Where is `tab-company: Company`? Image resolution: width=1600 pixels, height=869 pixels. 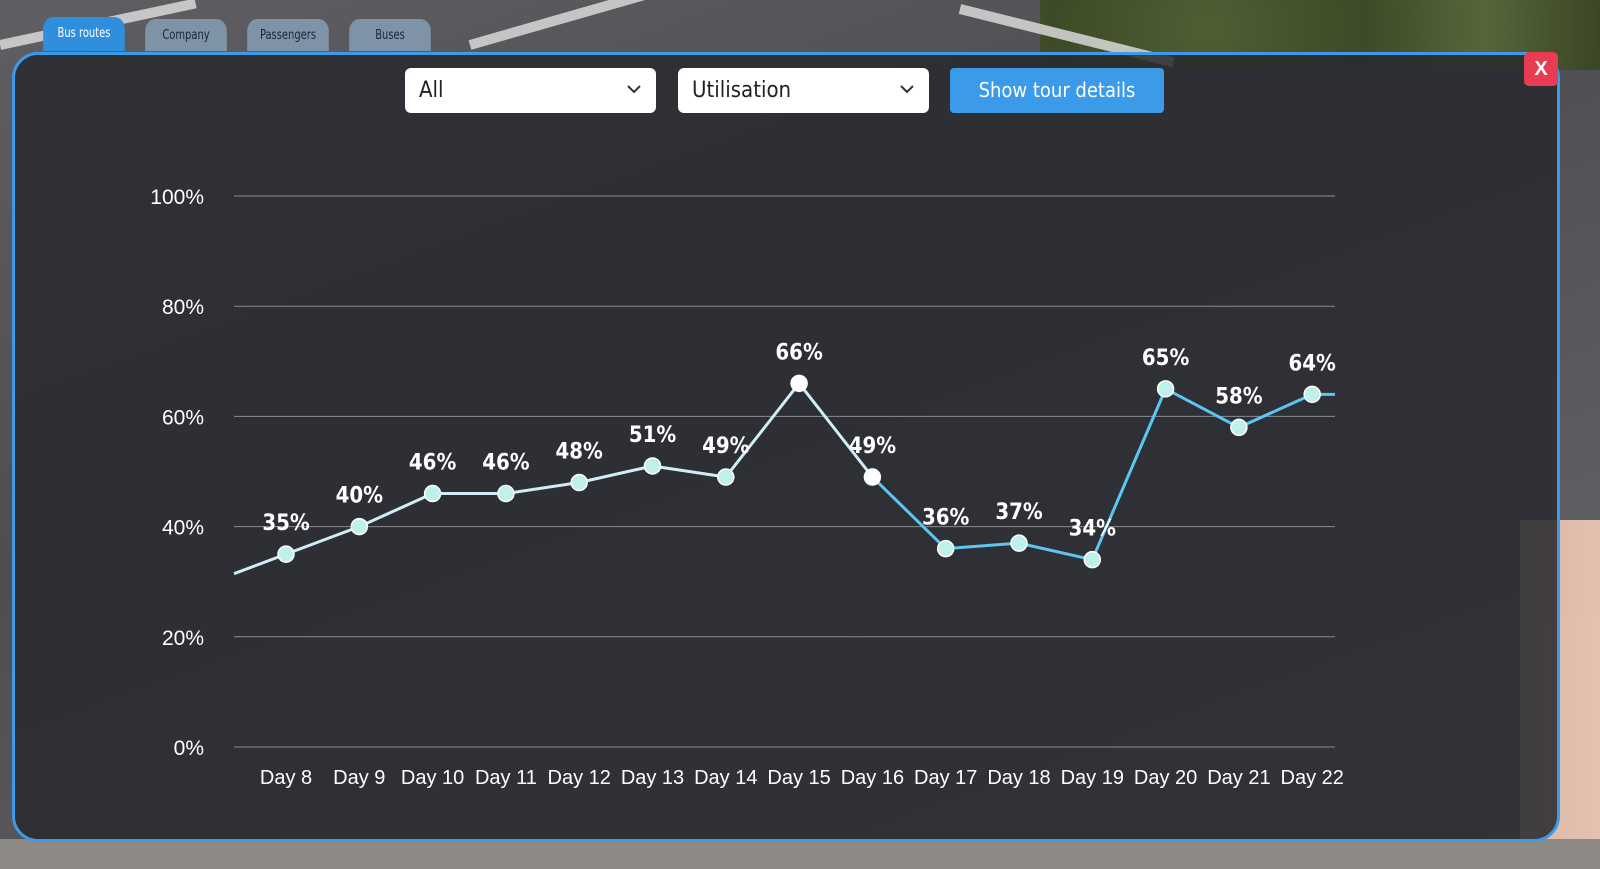
tab-company: Company is located at coordinates (186, 35).